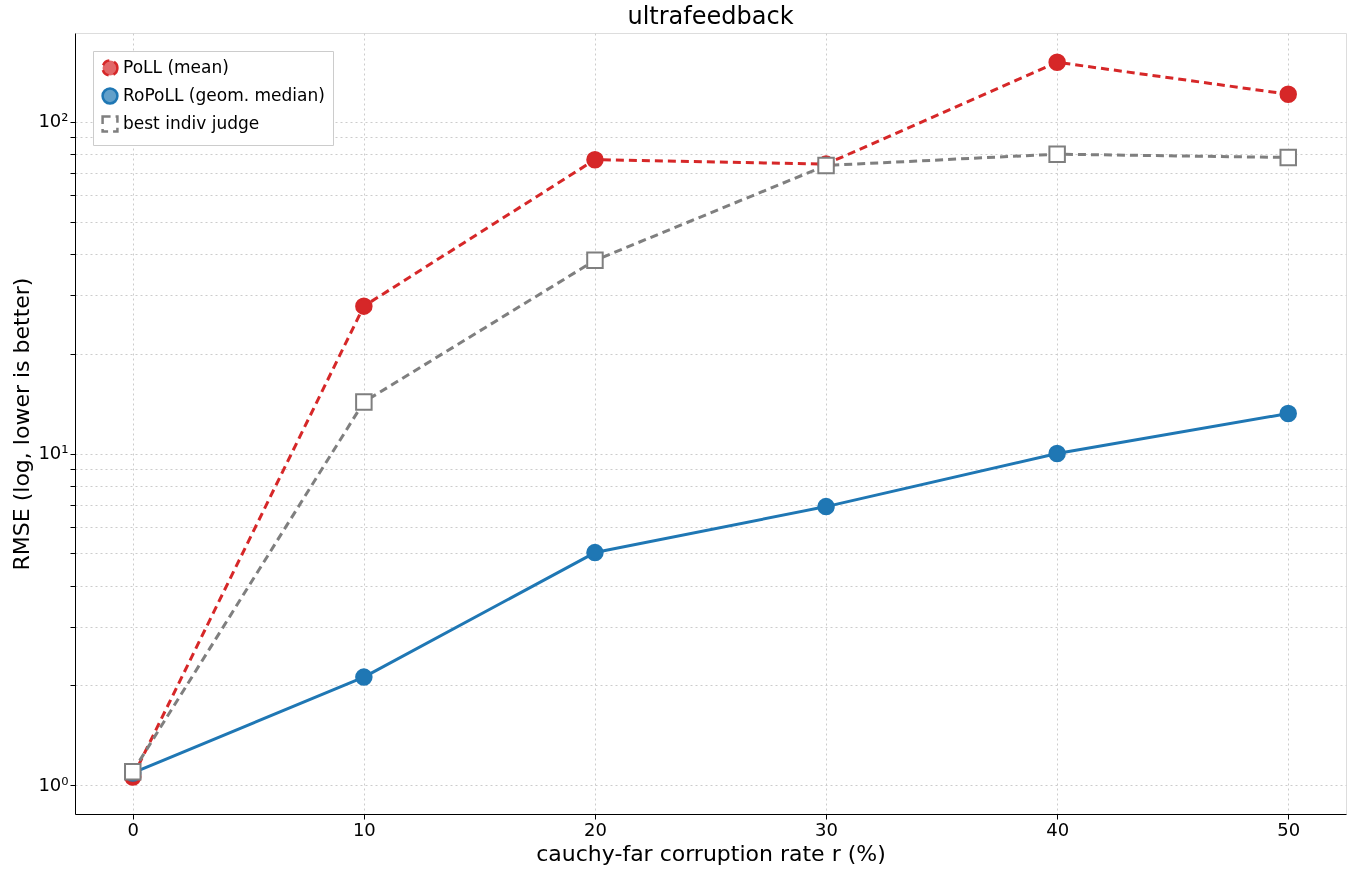 The height and width of the screenshot is (874, 1356). I want to click on y-axis-title: RMSE (log, lower is better), so click(22, 424).